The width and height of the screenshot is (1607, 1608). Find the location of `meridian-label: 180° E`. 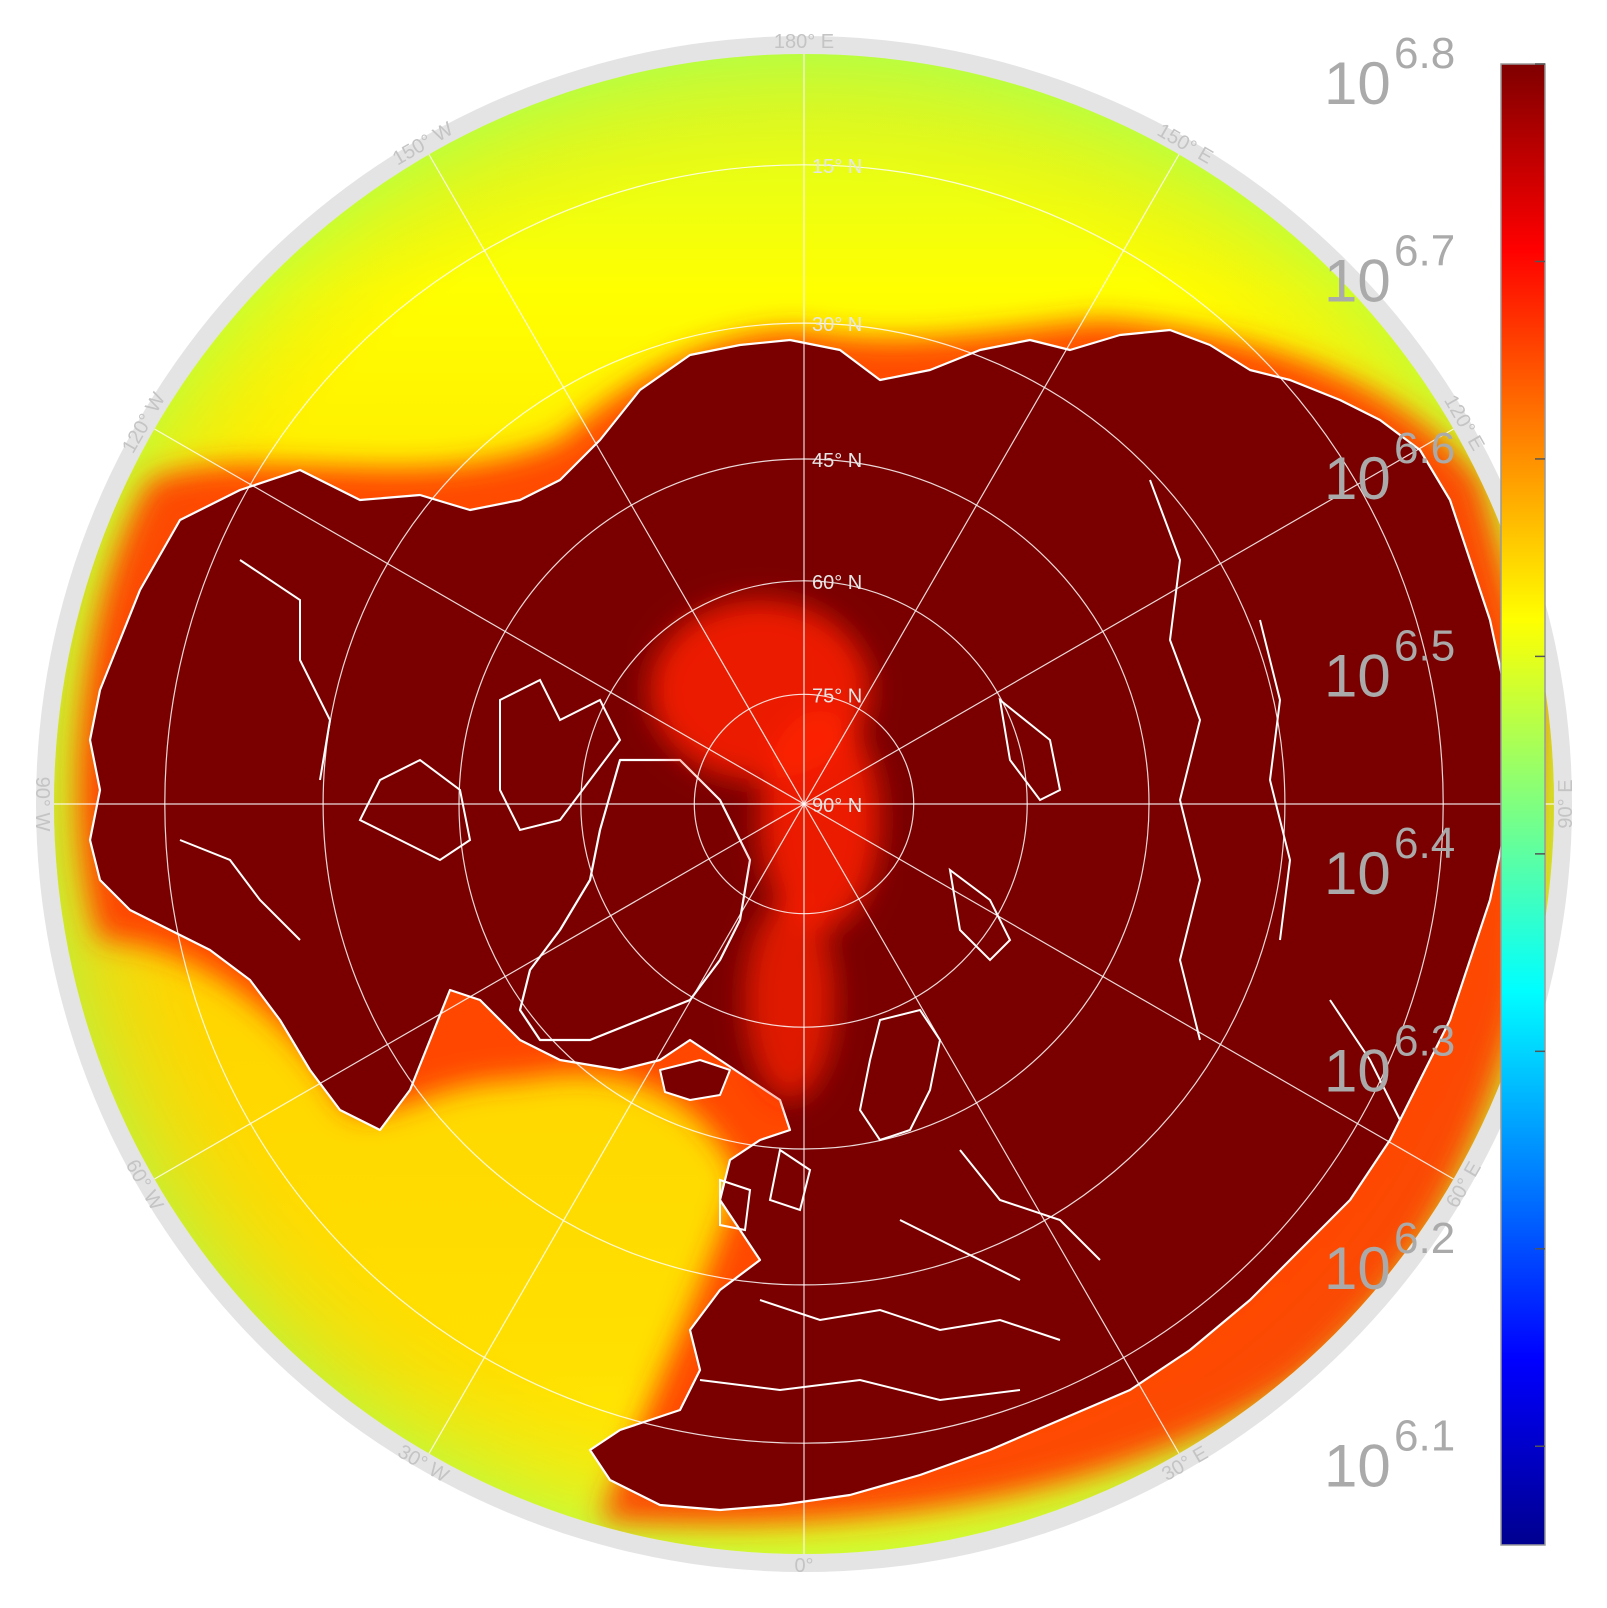

meridian-label: 180° E is located at coordinates (804, 42).